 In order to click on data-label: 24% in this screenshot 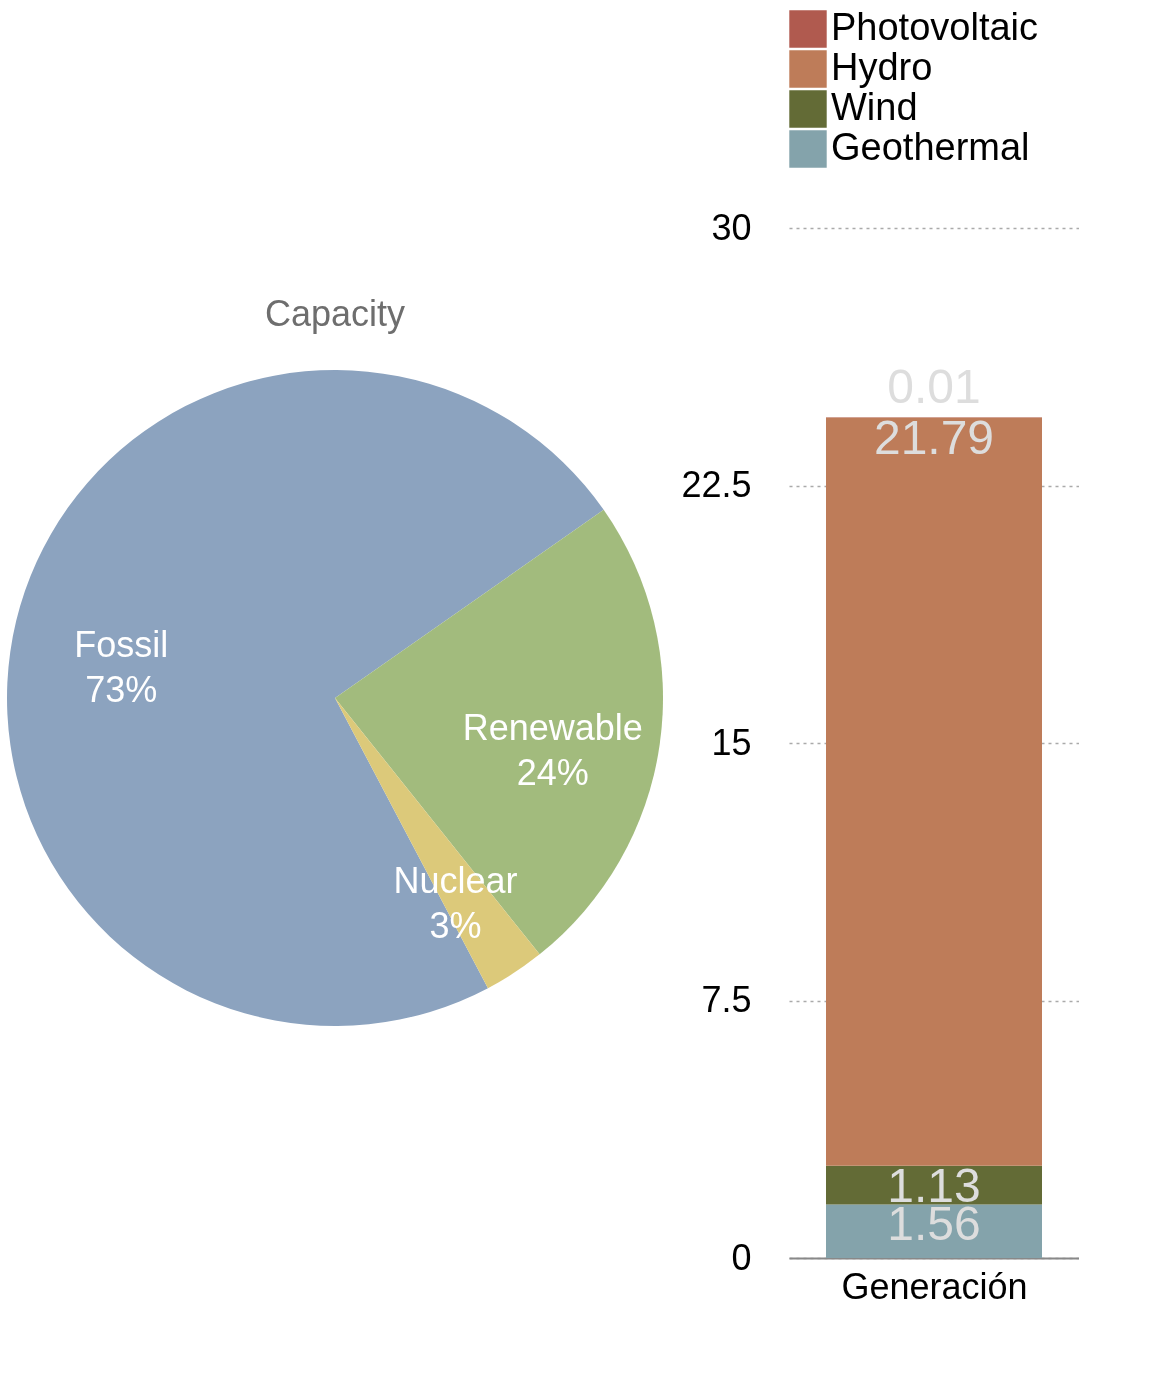, I will do `click(552, 773)`.